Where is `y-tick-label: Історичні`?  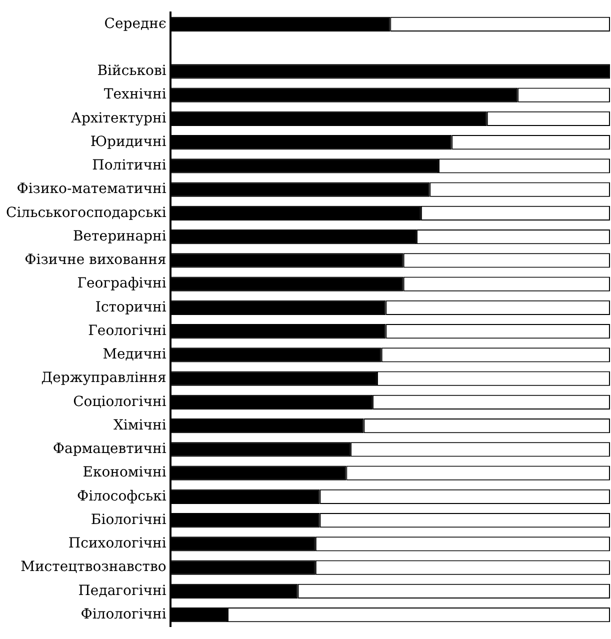 y-tick-label: Історичні is located at coordinates (131, 307).